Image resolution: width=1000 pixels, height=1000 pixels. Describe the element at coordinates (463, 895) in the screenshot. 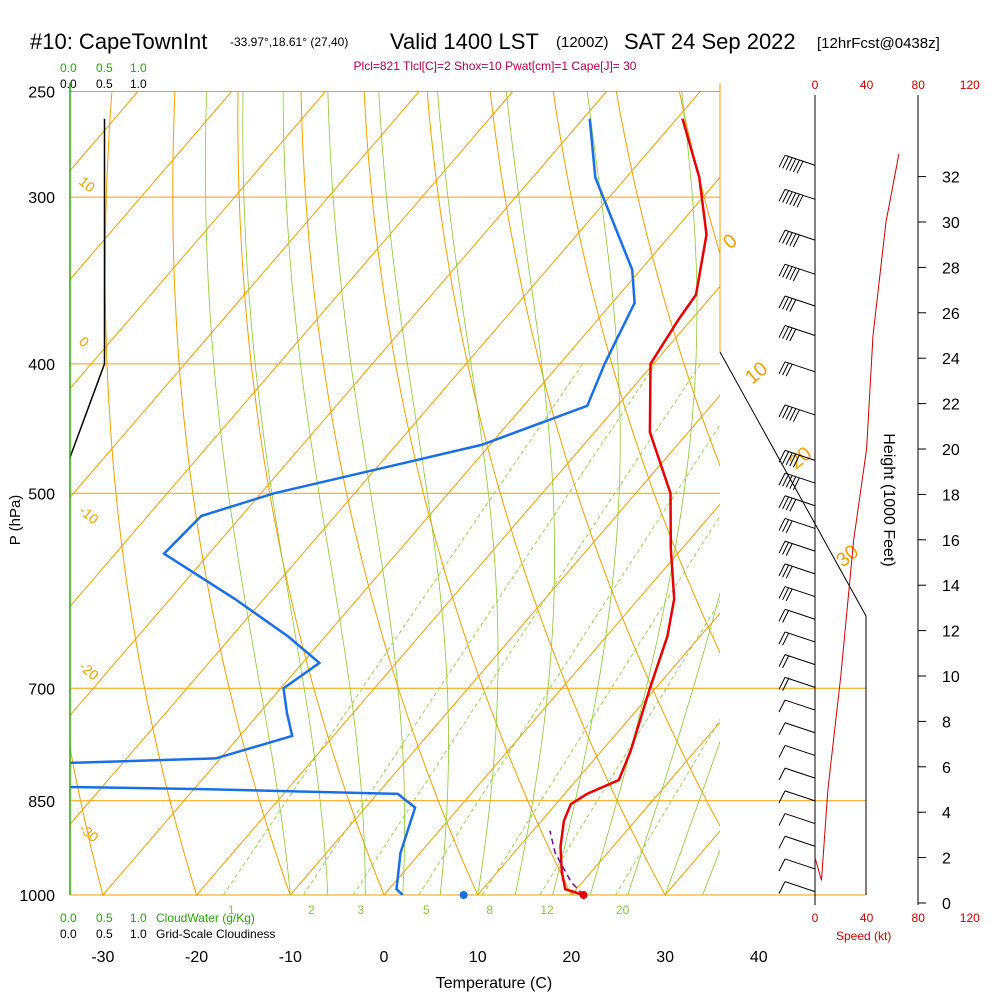

I see `surface-dewpoint-marker` at that location.